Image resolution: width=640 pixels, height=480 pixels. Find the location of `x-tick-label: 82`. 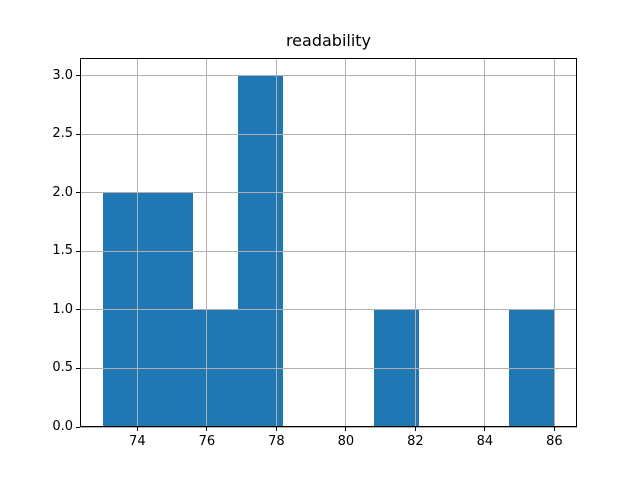

x-tick-label: 82 is located at coordinates (415, 441).